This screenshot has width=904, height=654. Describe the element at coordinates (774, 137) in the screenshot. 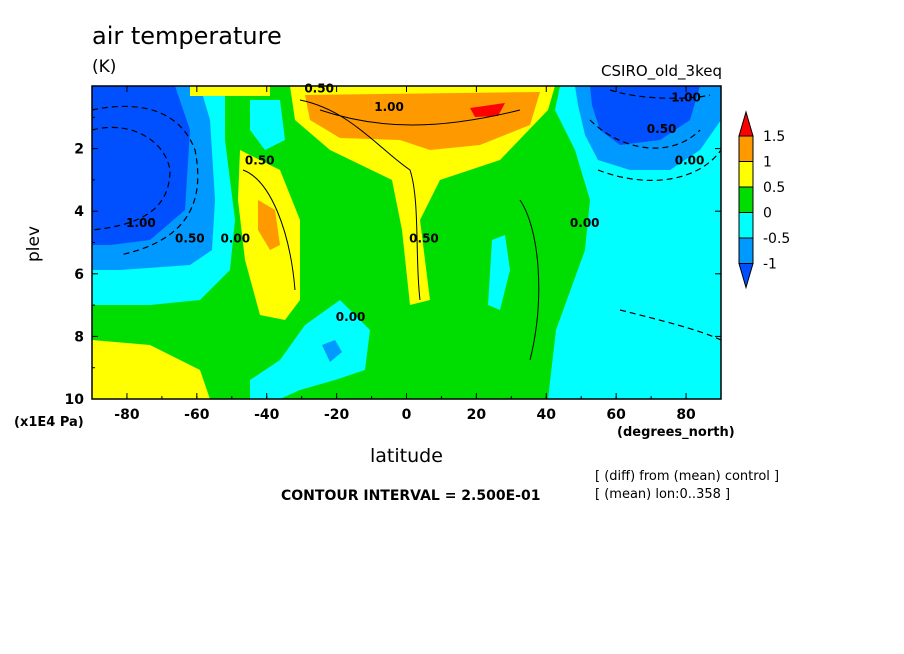

I see `colorbar-label: 1.5` at that location.